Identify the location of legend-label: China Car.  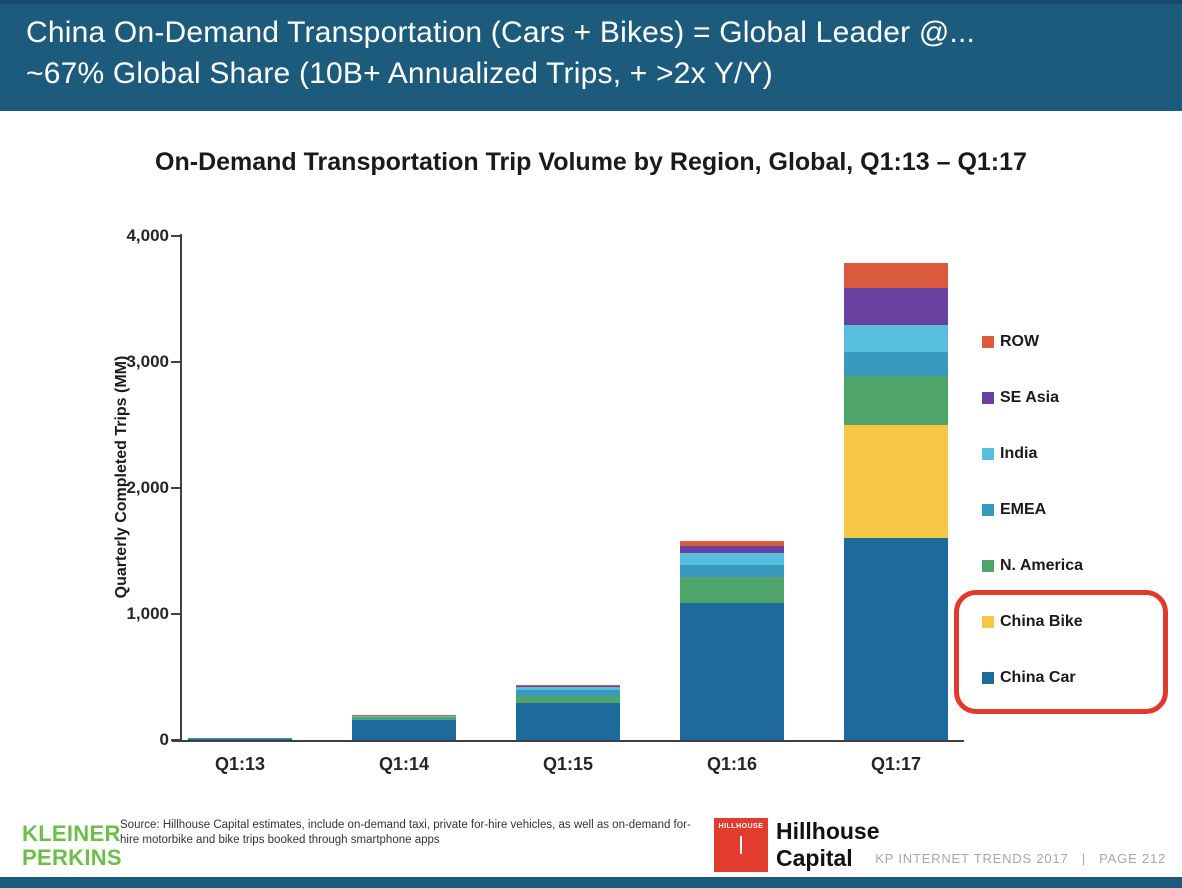
(1038, 677).